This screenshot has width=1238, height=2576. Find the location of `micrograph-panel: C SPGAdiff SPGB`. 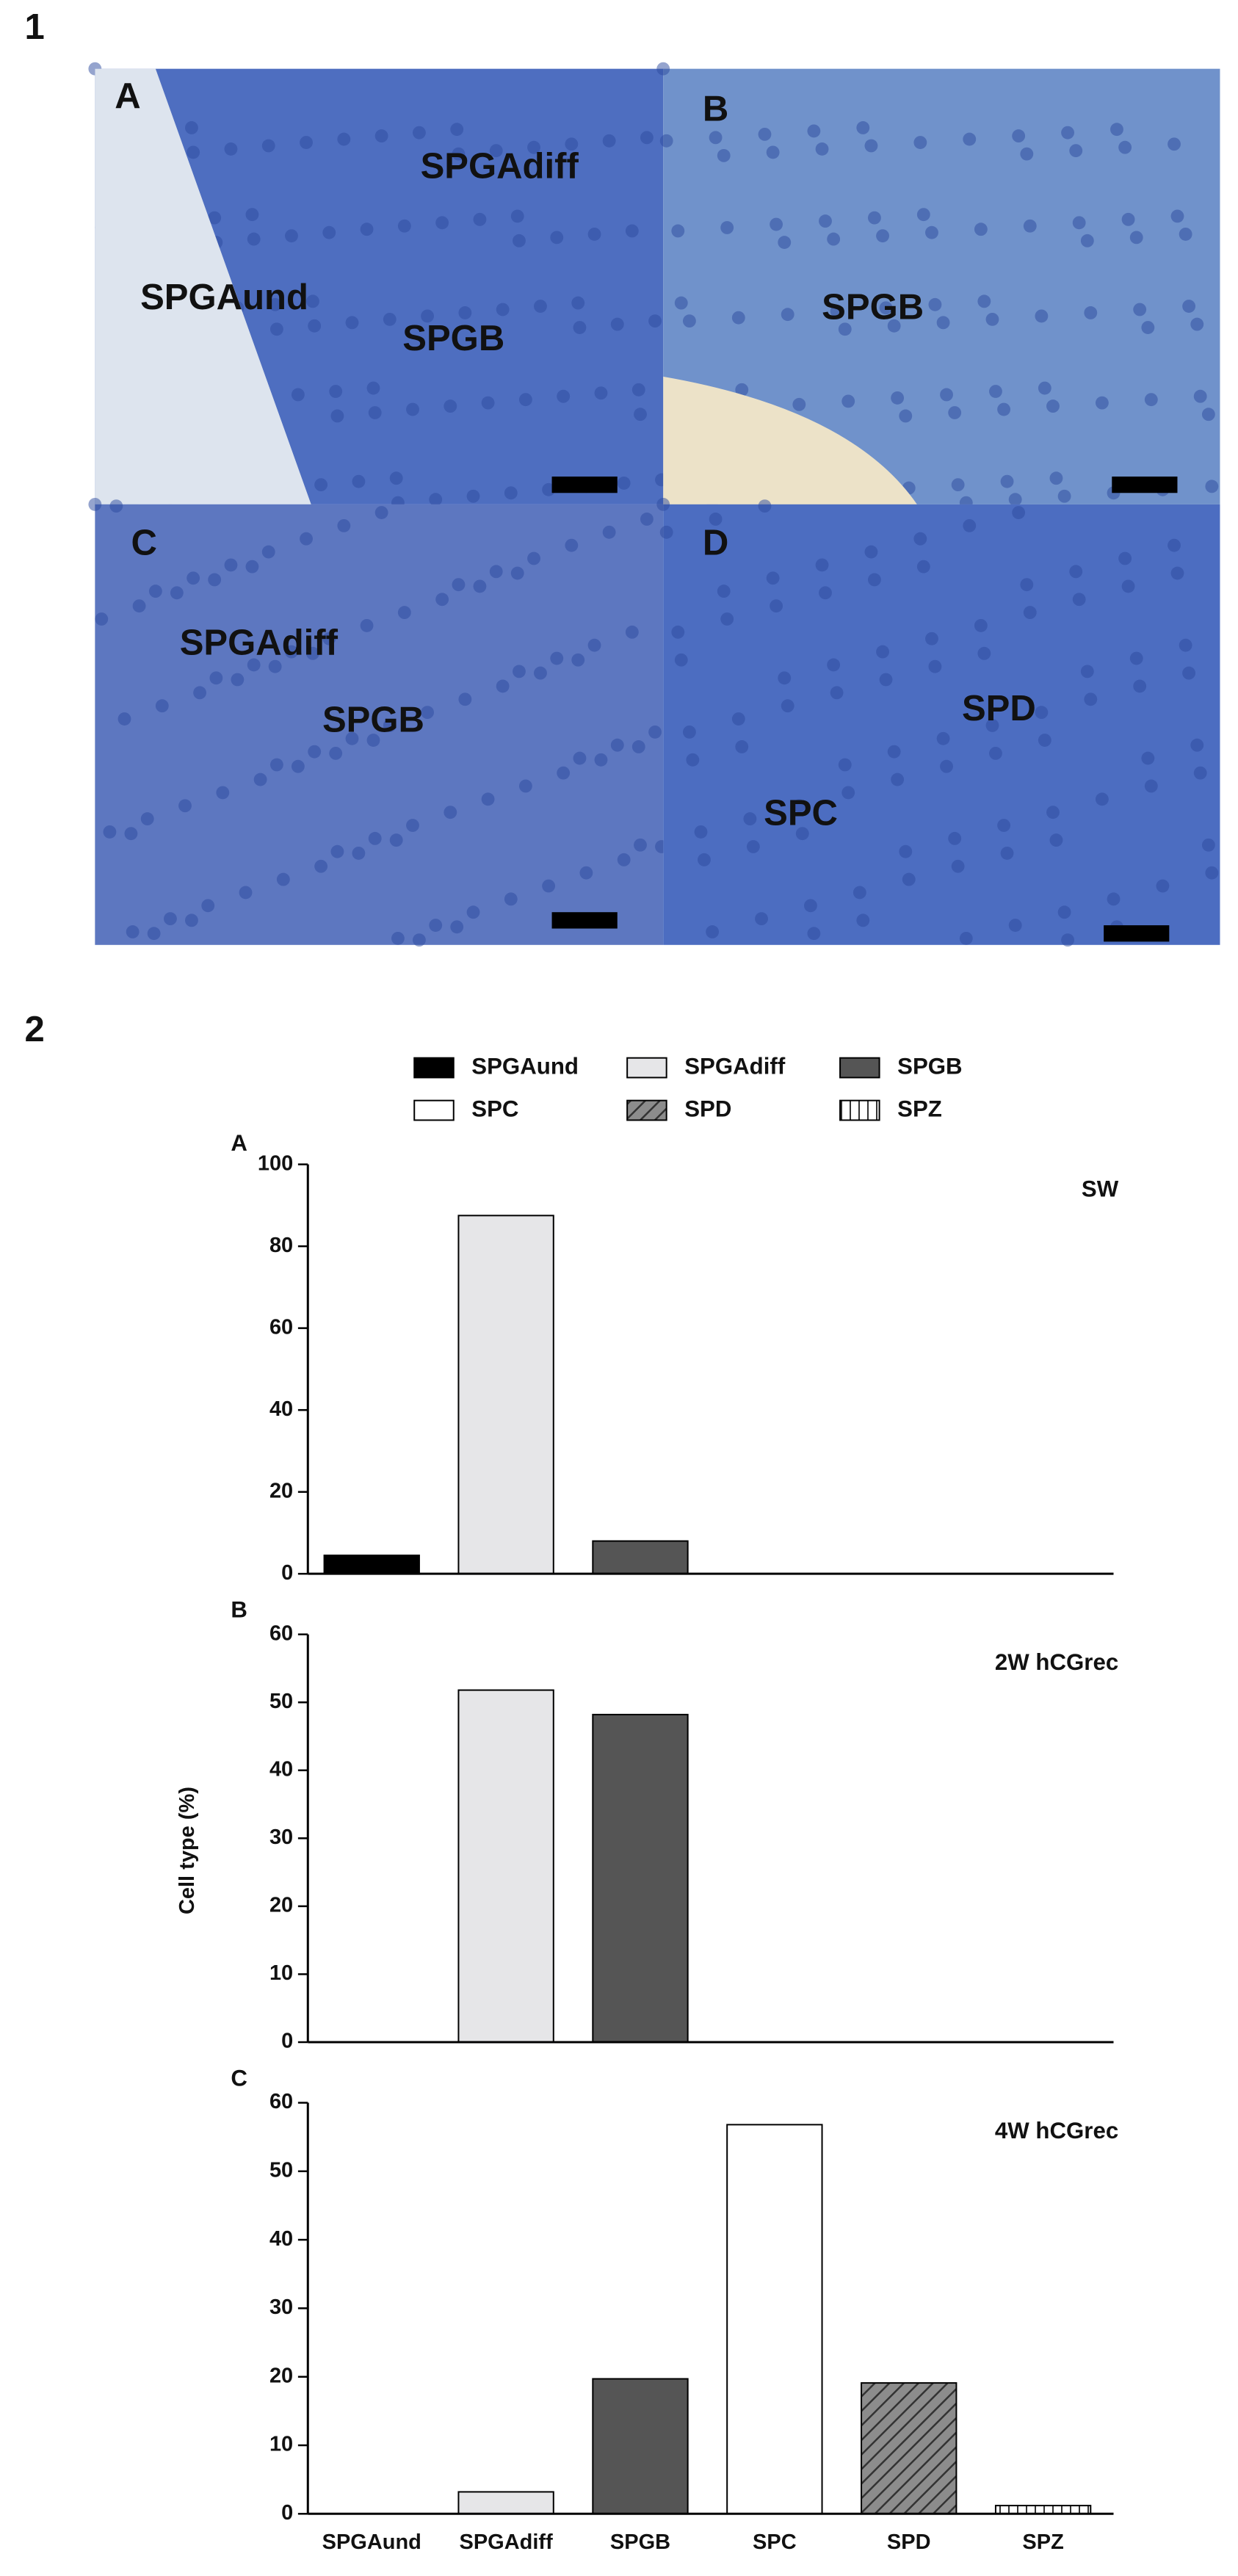

micrograph-panel: C SPGAdiff SPGB is located at coordinates (378, 722).